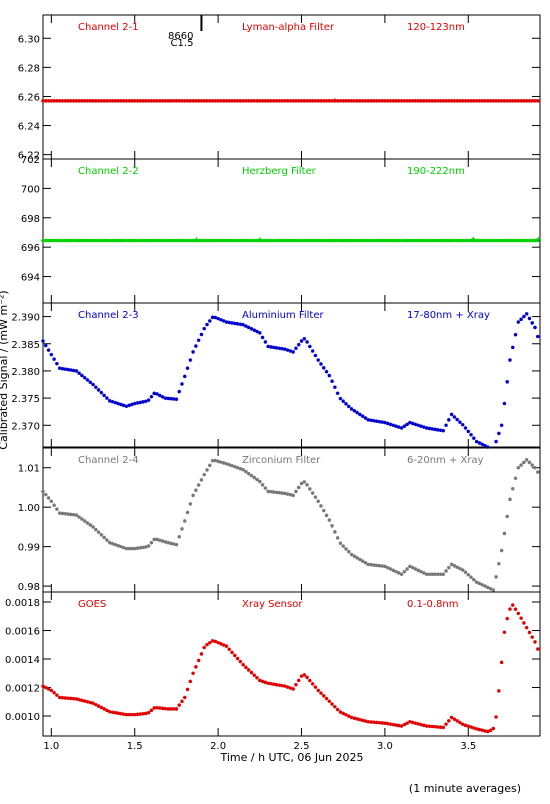 Image resolution: width=550 pixels, height=804 pixels. Describe the element at coordinates (5, 369) in the screenshot. I see `y-axis-label: Calibrated Signal / (mW m⁻²)` at that location.